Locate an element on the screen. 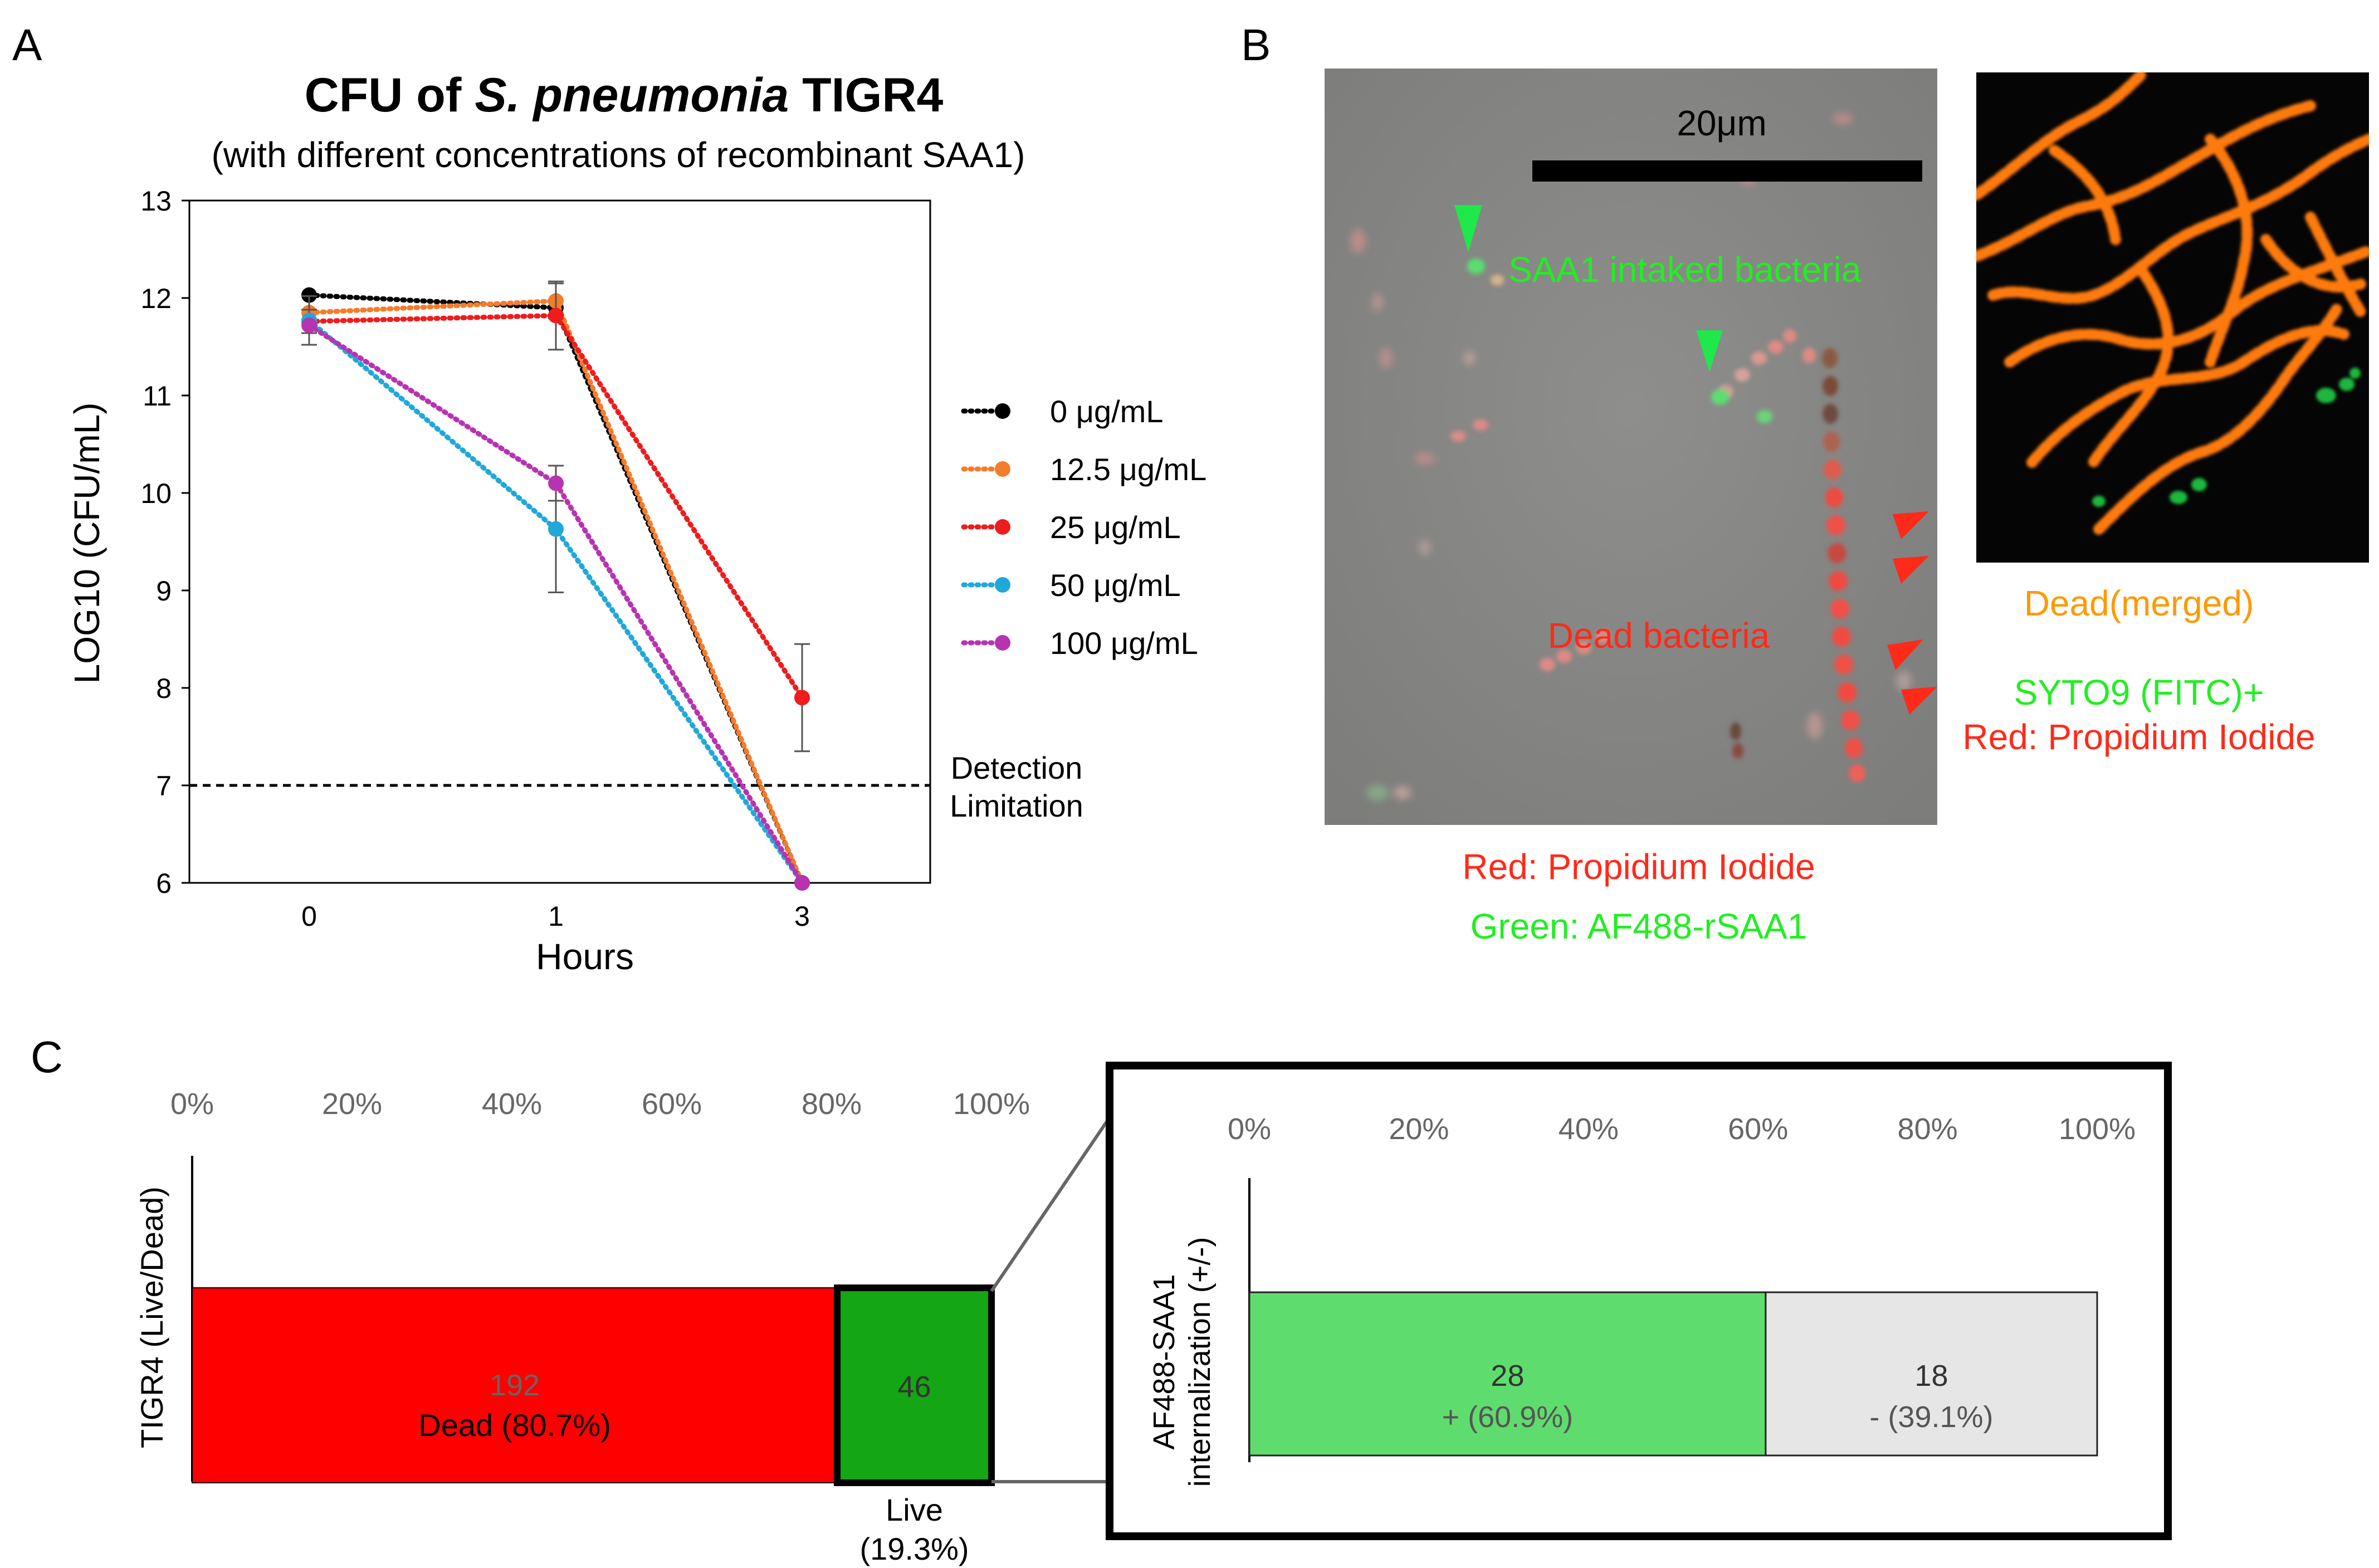 Image resolution: width=2379 pixels, height=1568 pixels. micrograph1-background is located at coordinates (1631, 447).